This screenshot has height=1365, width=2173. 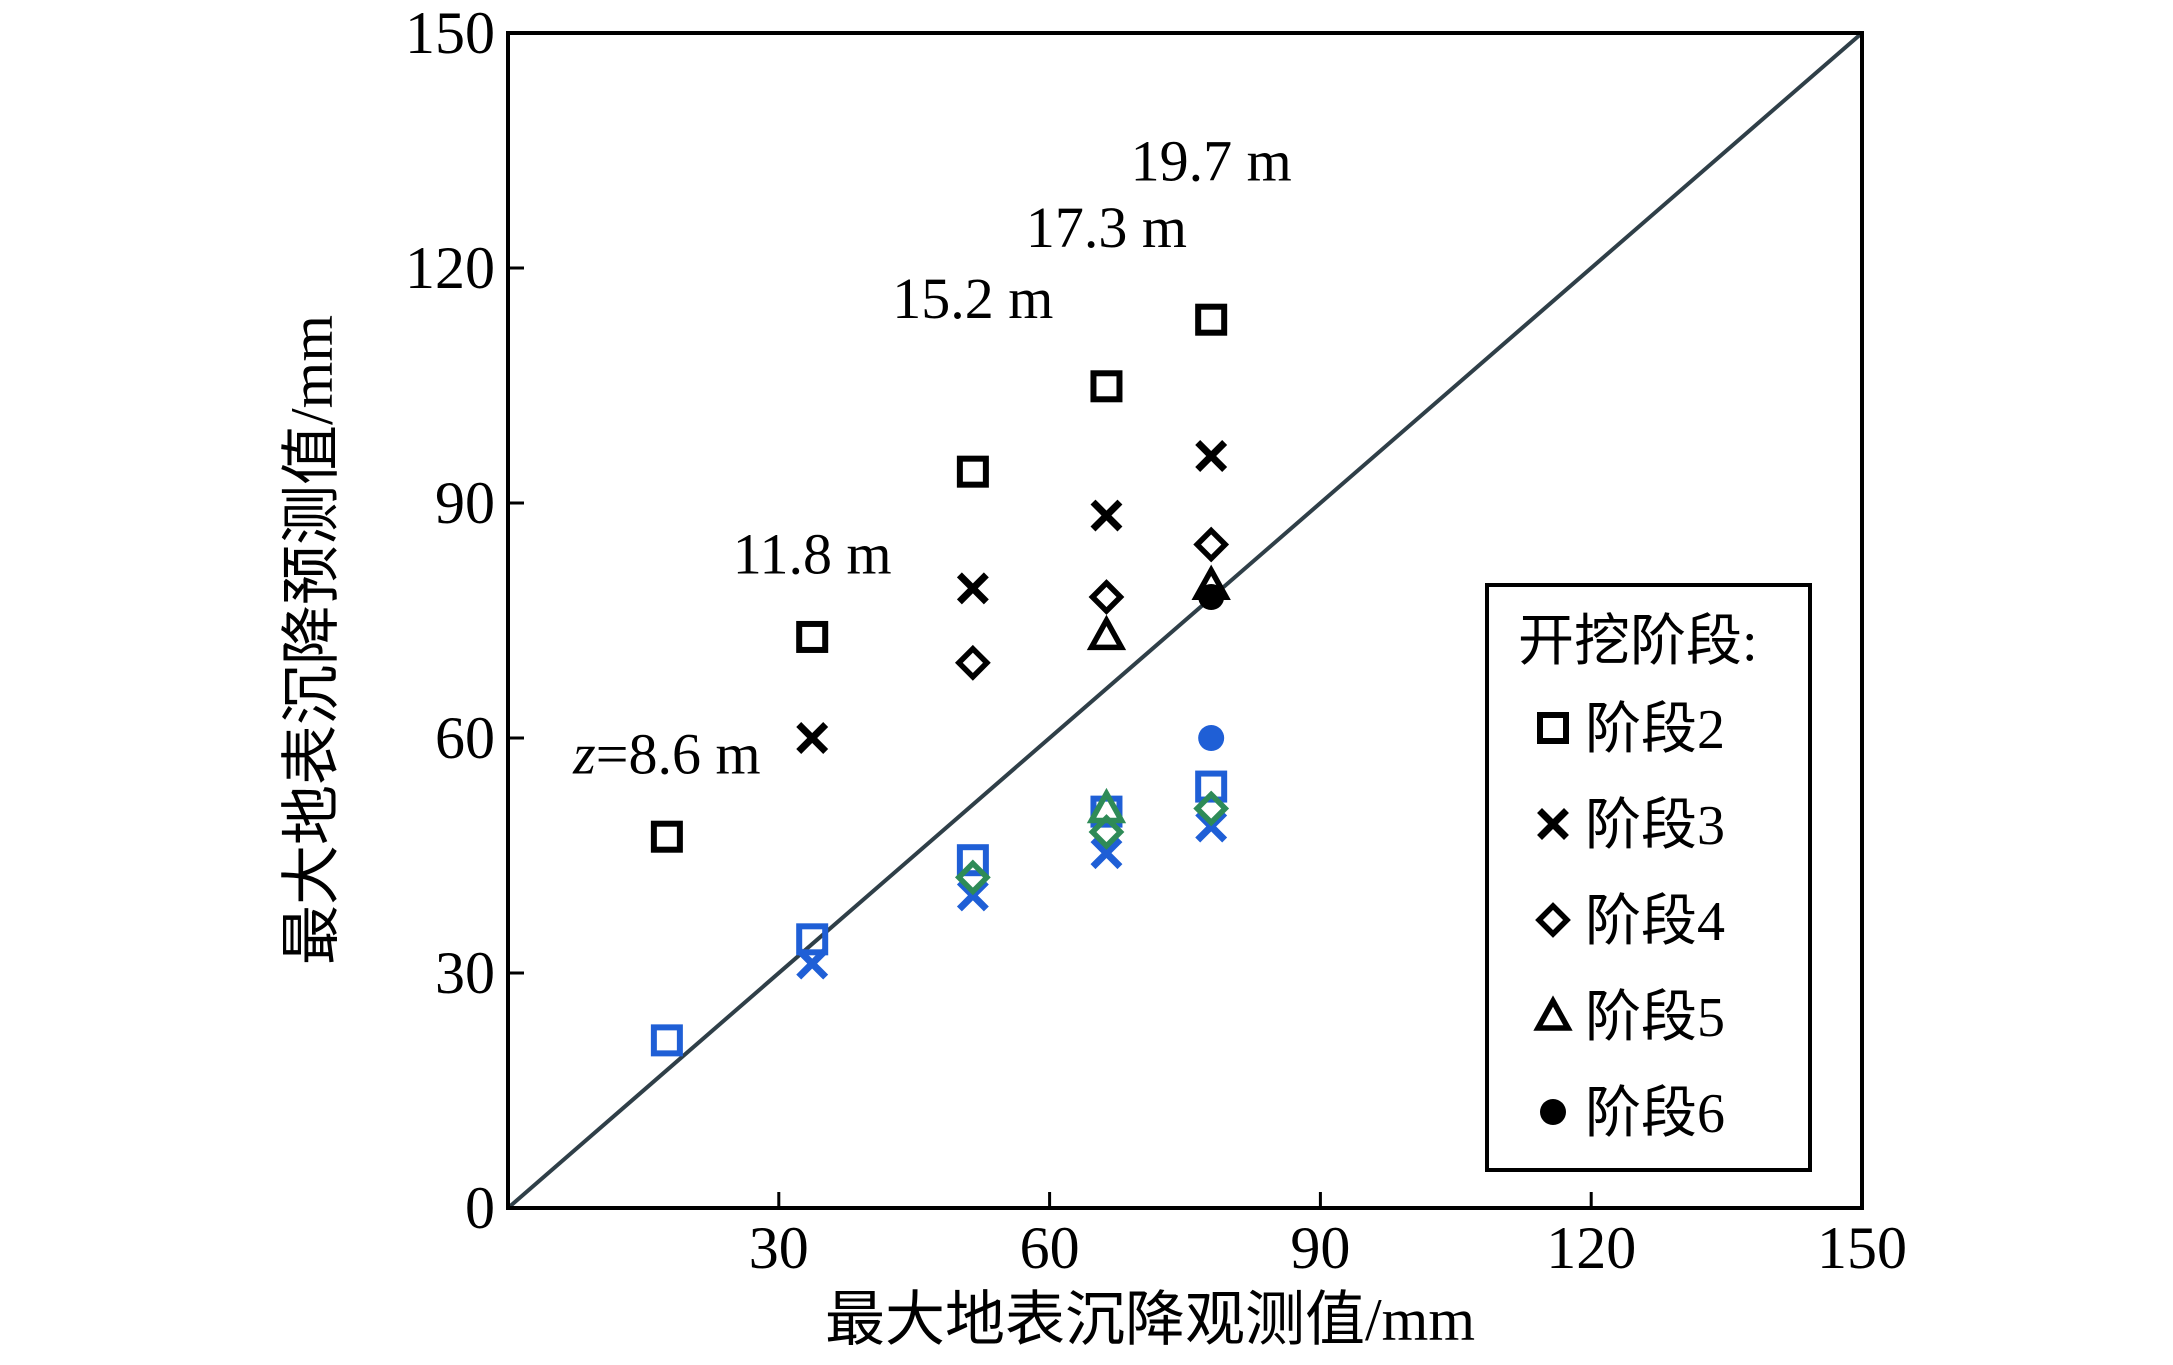 I want to click on depth-annotation: 17.3 m, so click(x=1106, y=227).